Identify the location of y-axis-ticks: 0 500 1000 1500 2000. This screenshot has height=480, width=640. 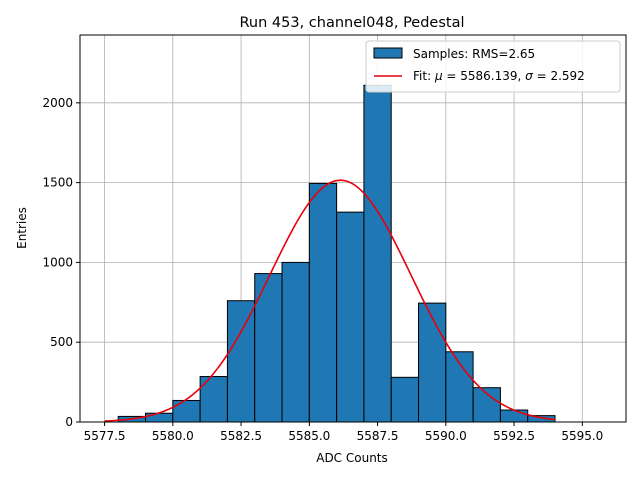
(61, 262).